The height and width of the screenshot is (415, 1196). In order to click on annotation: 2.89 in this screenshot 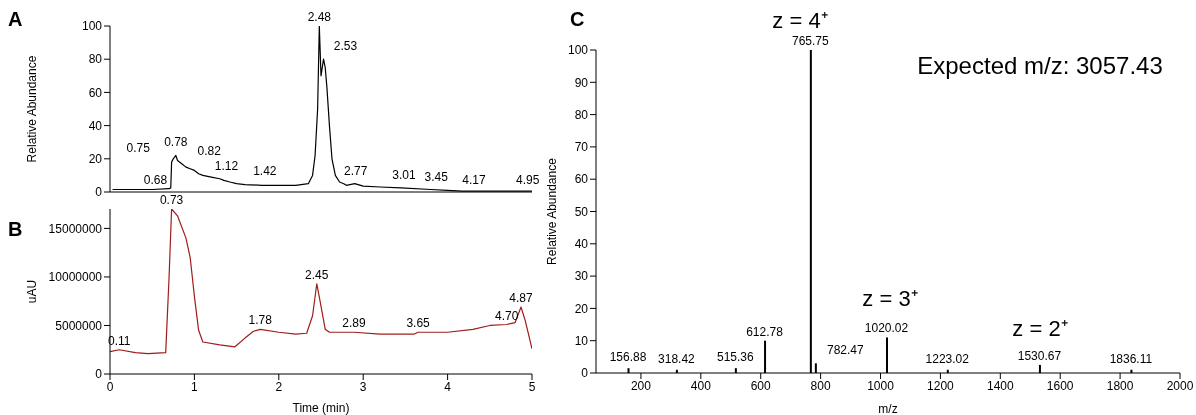, I will do `click(354, 323)`.